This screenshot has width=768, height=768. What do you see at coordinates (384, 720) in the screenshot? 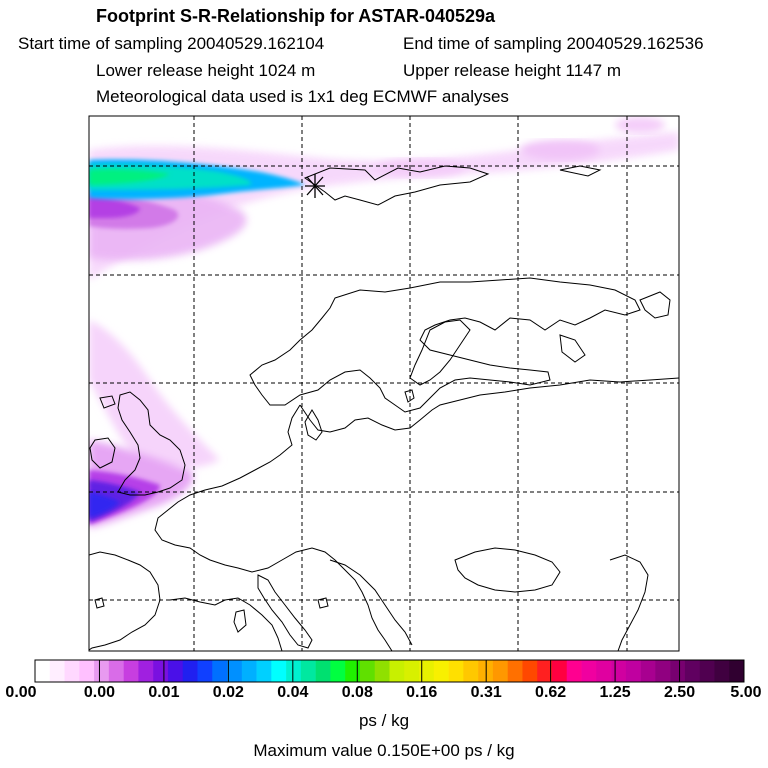
I see `units-label: ps / kg` at bounding box center [384, 720].